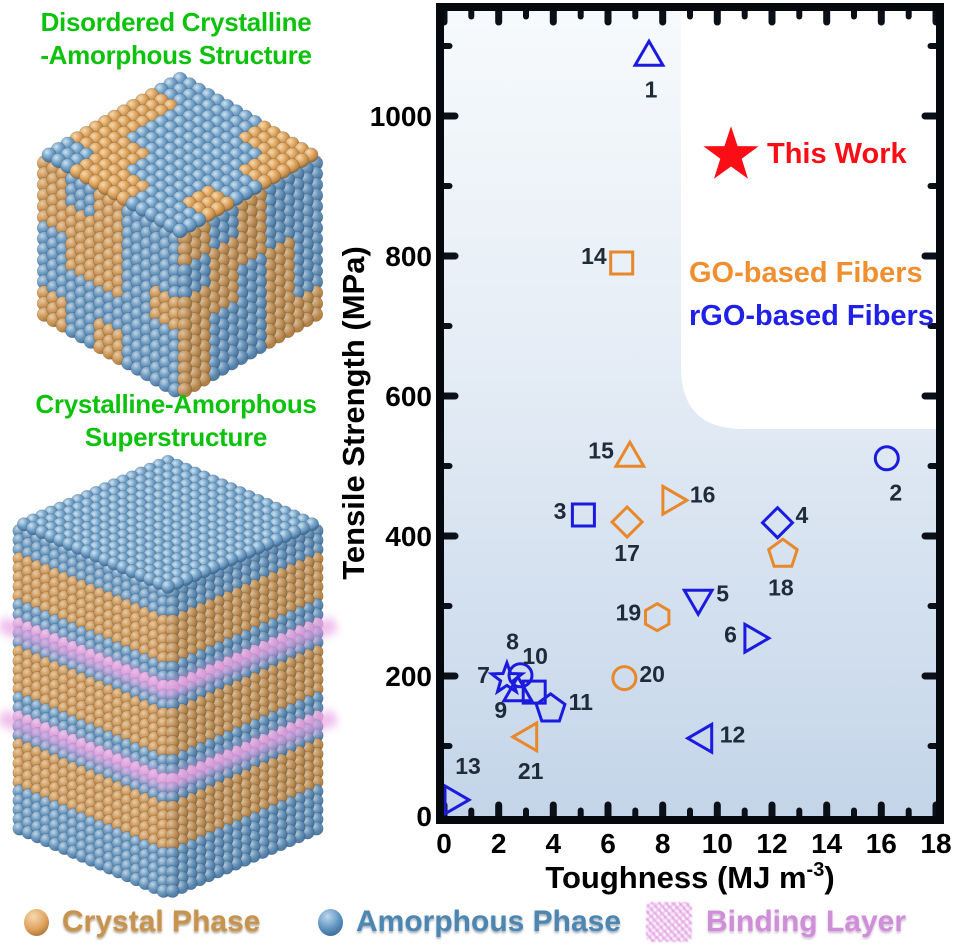  What do you see at coordinates (176, 55) in the screenshot?
I see `disordered-structure-title-line2: -Amorphous Structure` at bounding box center [176, 55].